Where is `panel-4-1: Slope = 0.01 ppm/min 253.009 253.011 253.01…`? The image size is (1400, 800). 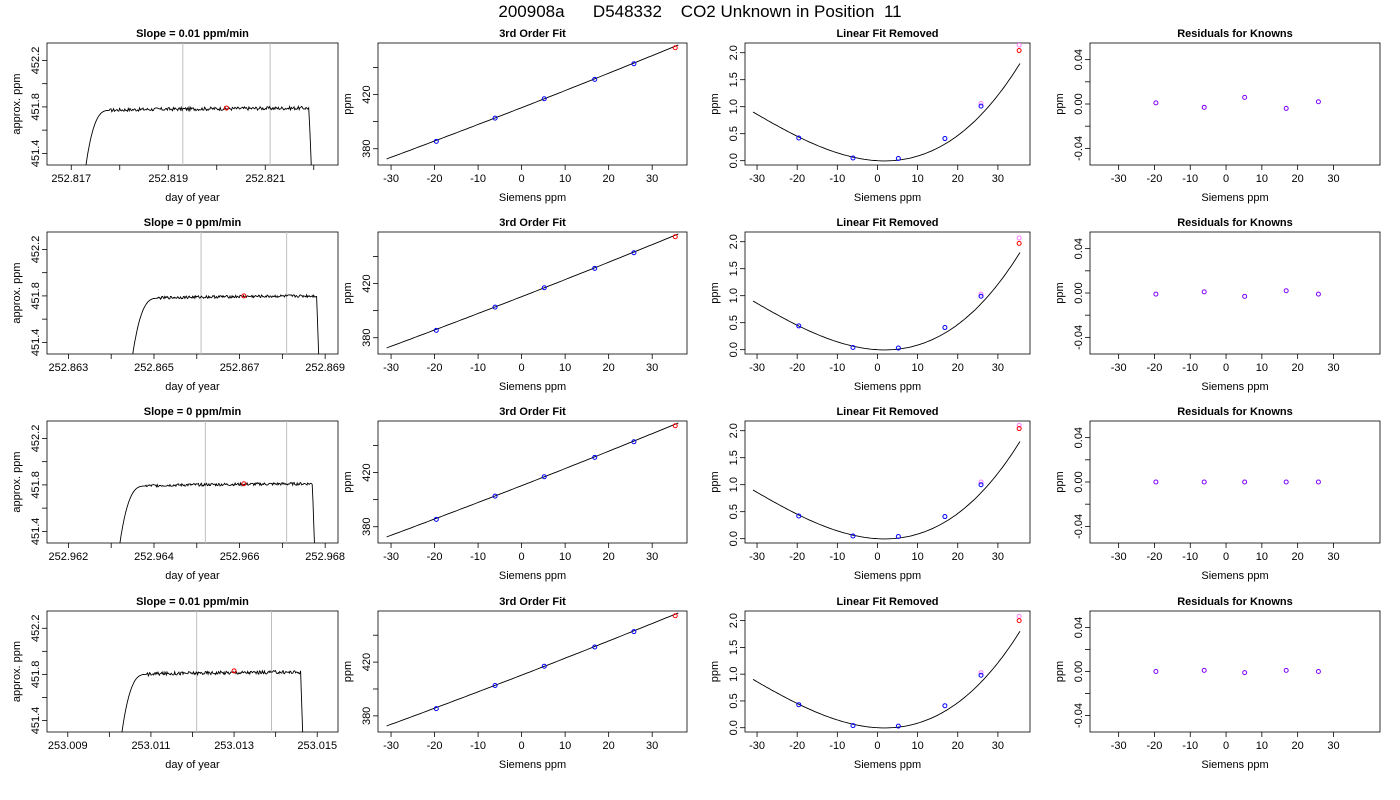 panel-4-1: Slope = 0.01 ppm/min 253.009 253.011 253.01… is located at coordinates (175, 683).